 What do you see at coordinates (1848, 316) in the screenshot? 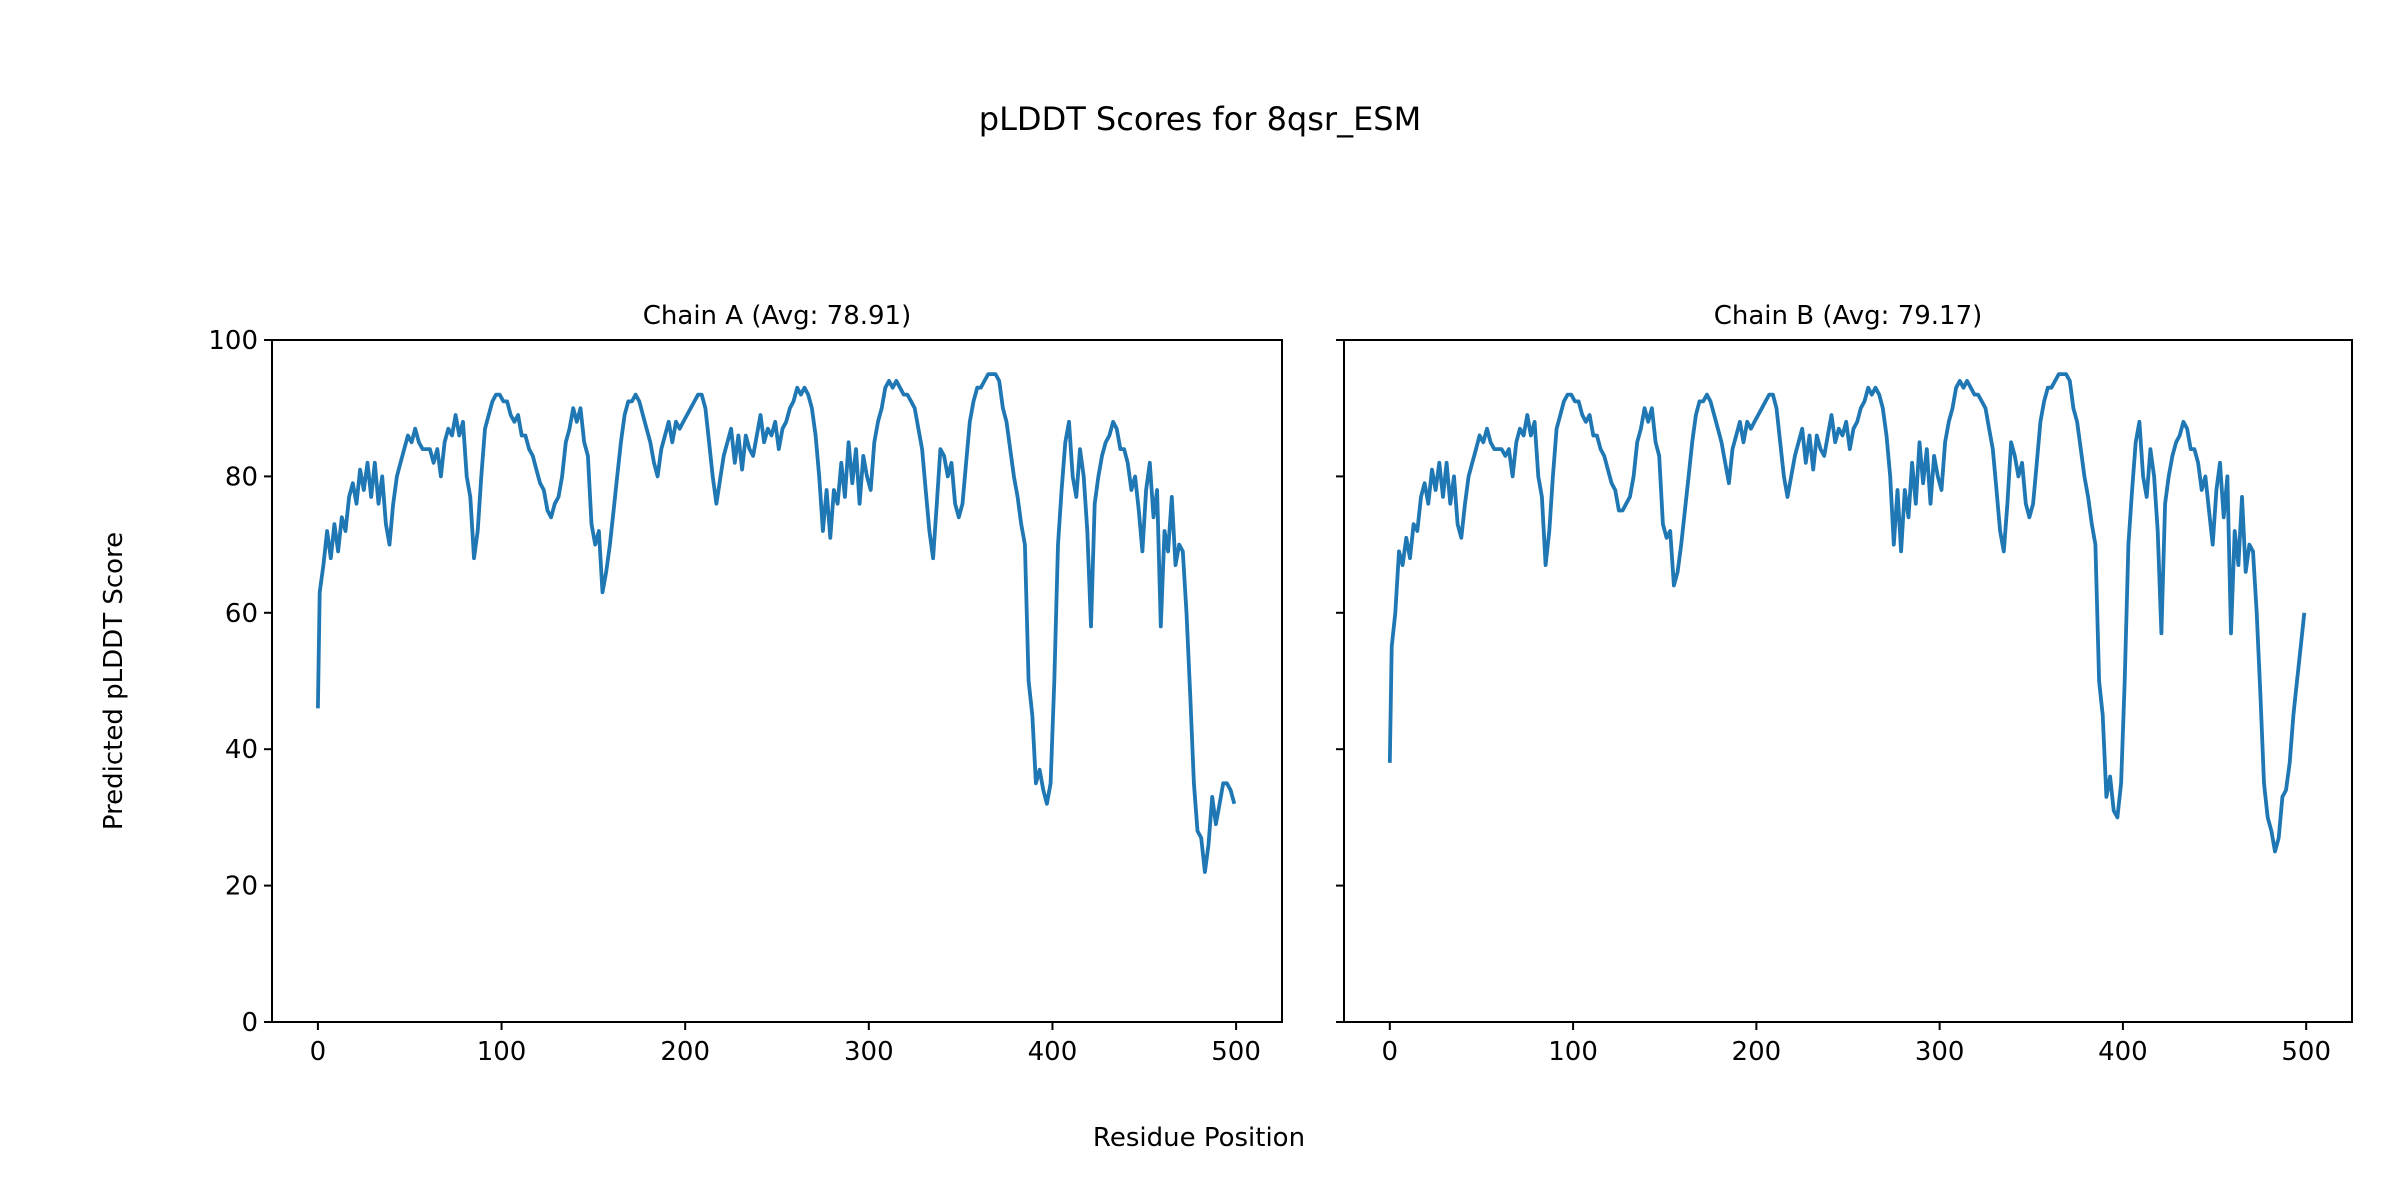
I see `subplot-title: Chain B (Avg: 79.17)` at bounding box center [1848, 316].